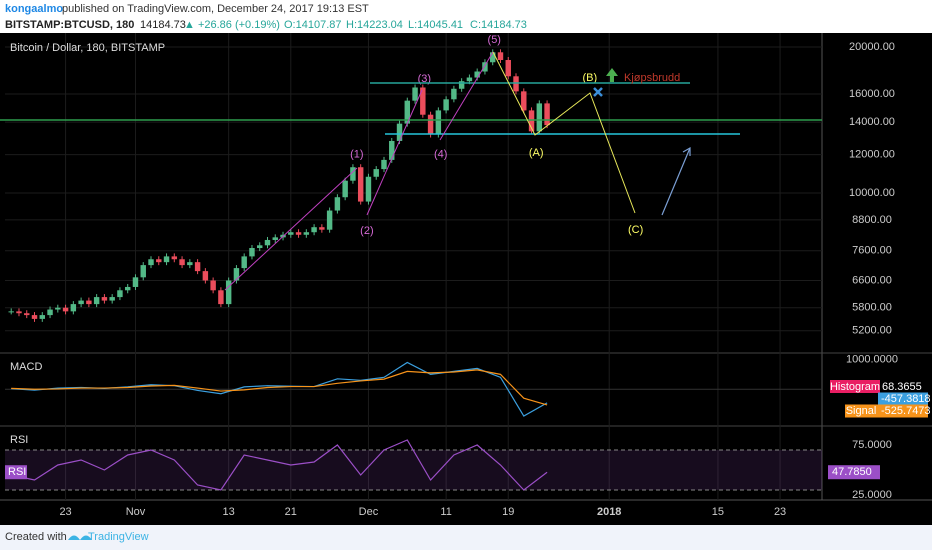 Image resolution: width=932 pixels, height=555 pixels. I want to click on ohlc-c: C:14184.73, so click(498, 25).